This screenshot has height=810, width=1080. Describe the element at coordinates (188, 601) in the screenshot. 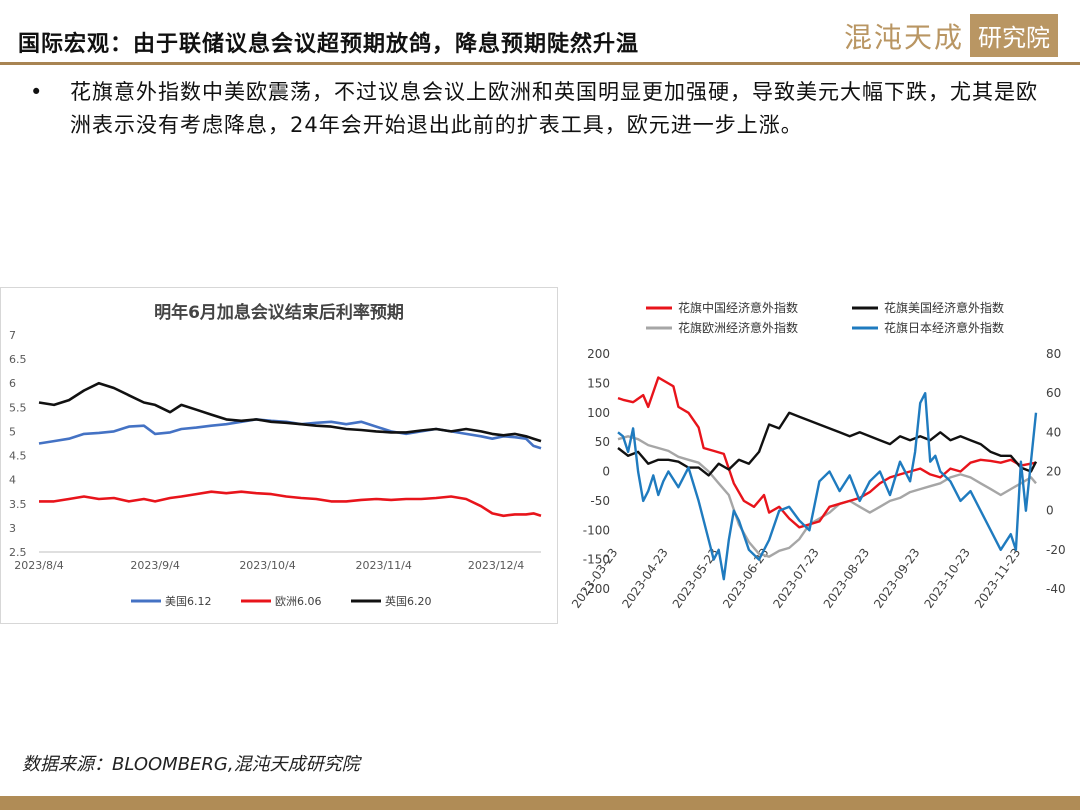

I see `legend-label: 美国6.12` at that location.